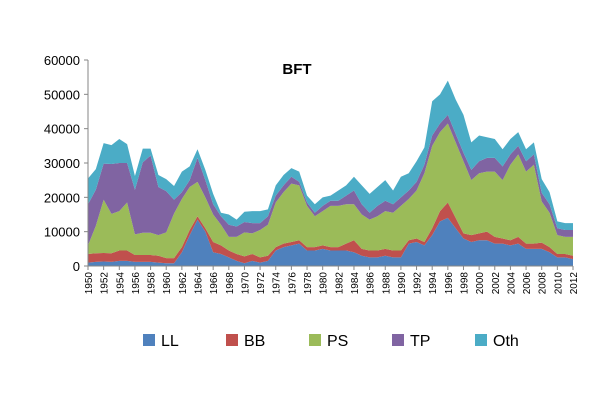 This screenshot has height=405, width=600. I want to click on x-tick-label: 1968, so click(230, 283).